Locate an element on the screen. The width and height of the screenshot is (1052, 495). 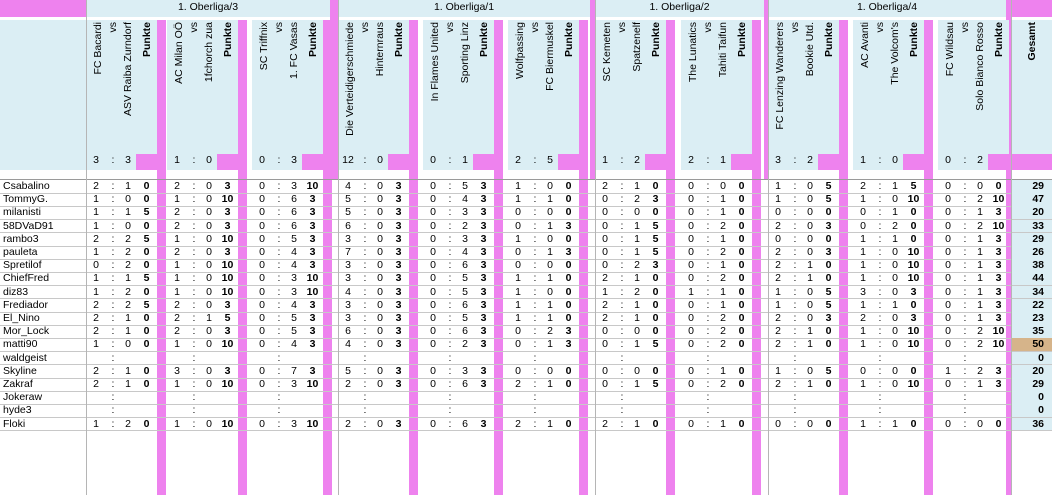
pick-away-goals: 3 is located at coordinates (294, 278).